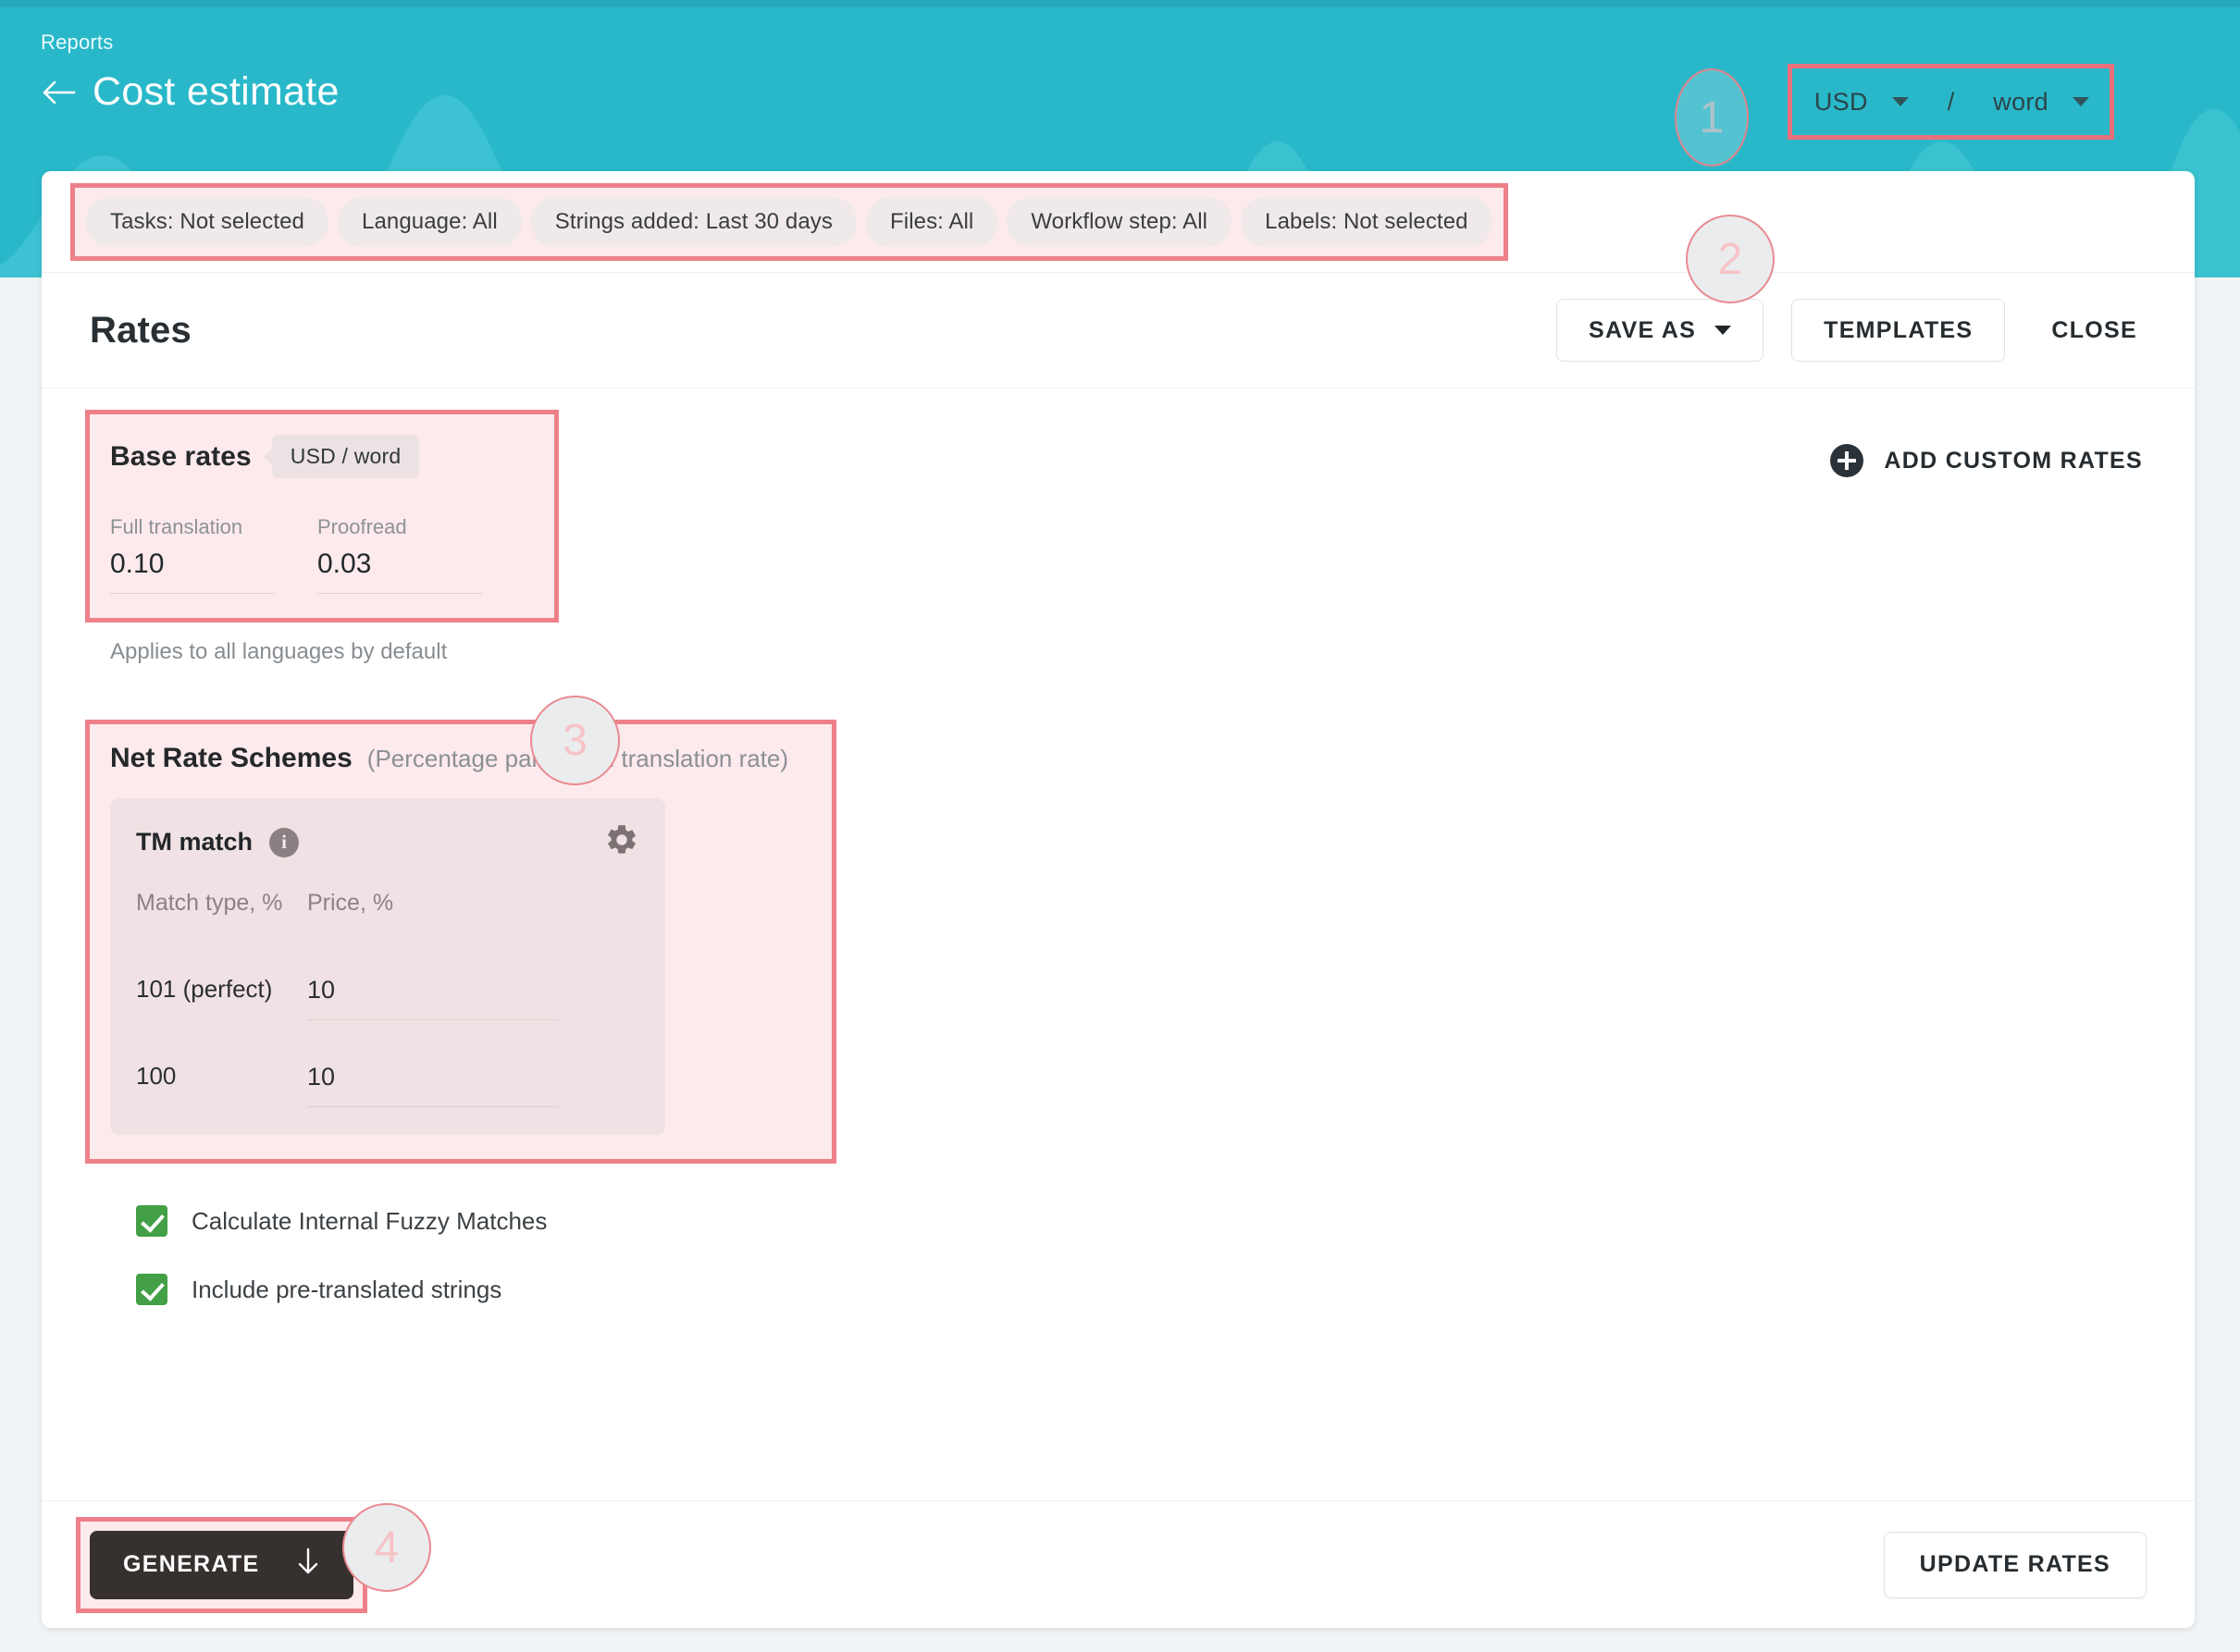 The width and height of the screenshot is (2240, 1652). Describe the element at coordinates (279, 652) in the screenshot. I see `base-rates-note: Applies to all languages by default` at that location.